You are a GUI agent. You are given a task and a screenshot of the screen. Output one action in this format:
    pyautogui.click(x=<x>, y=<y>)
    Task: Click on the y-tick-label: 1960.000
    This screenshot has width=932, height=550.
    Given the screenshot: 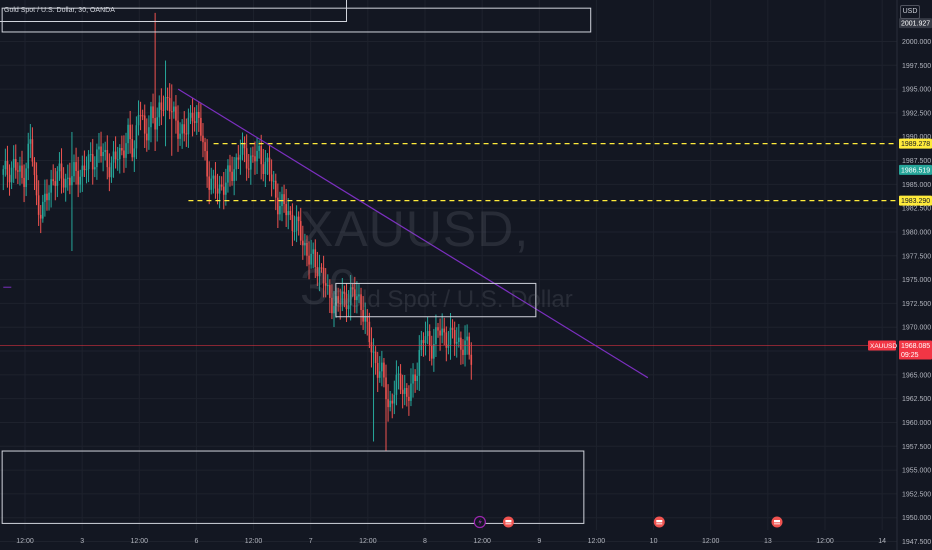 What is the action you would take?
    pyautogui.click(x=916, y=423)
    